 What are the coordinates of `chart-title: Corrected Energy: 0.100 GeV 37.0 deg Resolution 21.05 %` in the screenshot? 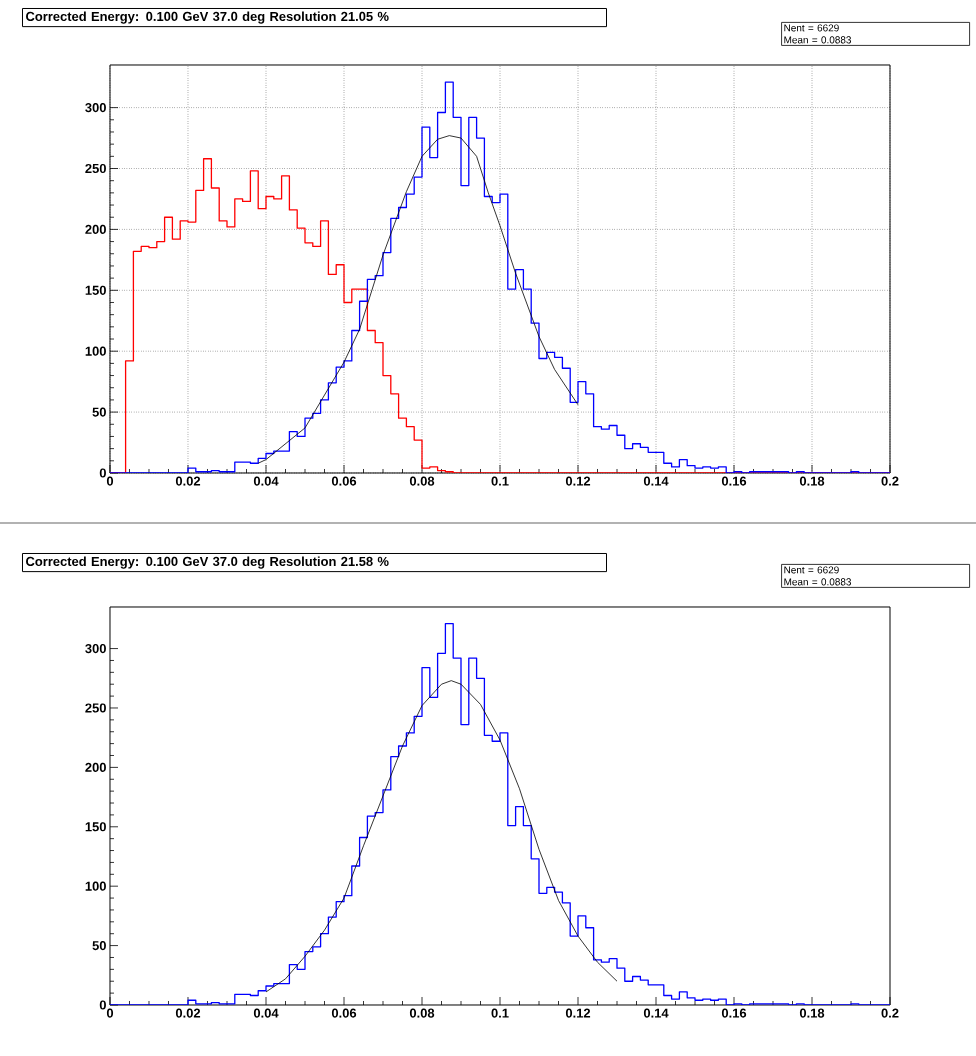 It's located at (207, 17).